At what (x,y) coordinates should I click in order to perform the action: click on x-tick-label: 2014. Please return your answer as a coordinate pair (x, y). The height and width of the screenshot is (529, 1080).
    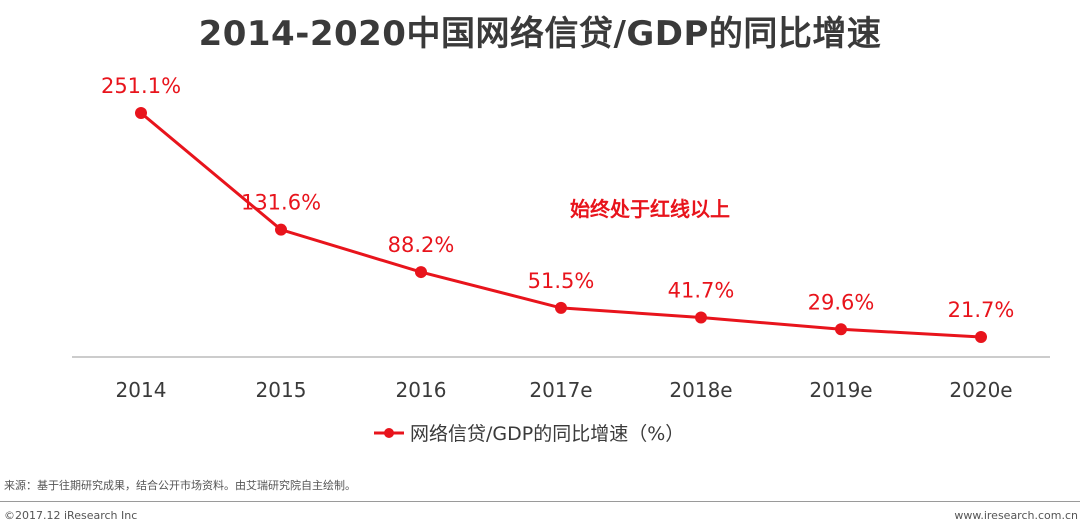
    Looking at the image, I should click on (141, 390).